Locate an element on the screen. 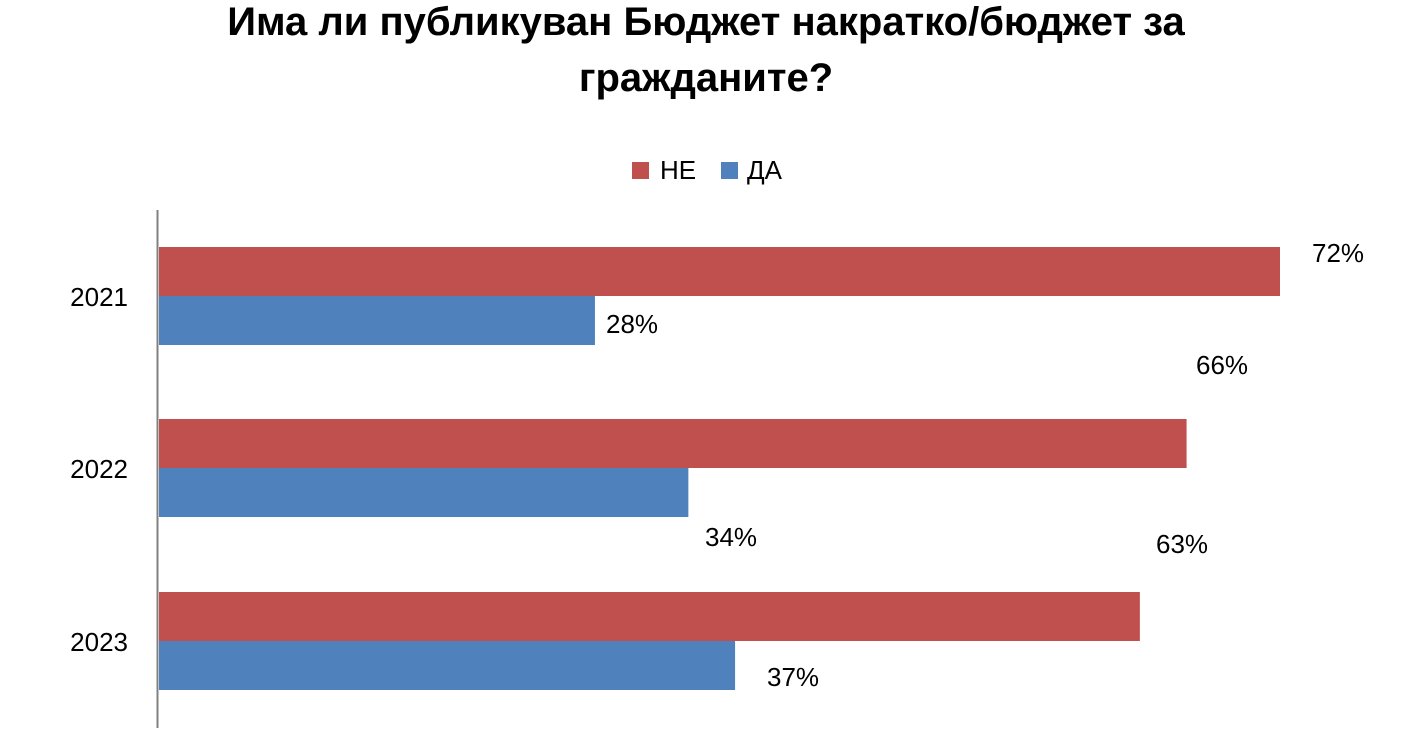  data-label-ne-2022: 66% is located at coordinates (1222, 365).